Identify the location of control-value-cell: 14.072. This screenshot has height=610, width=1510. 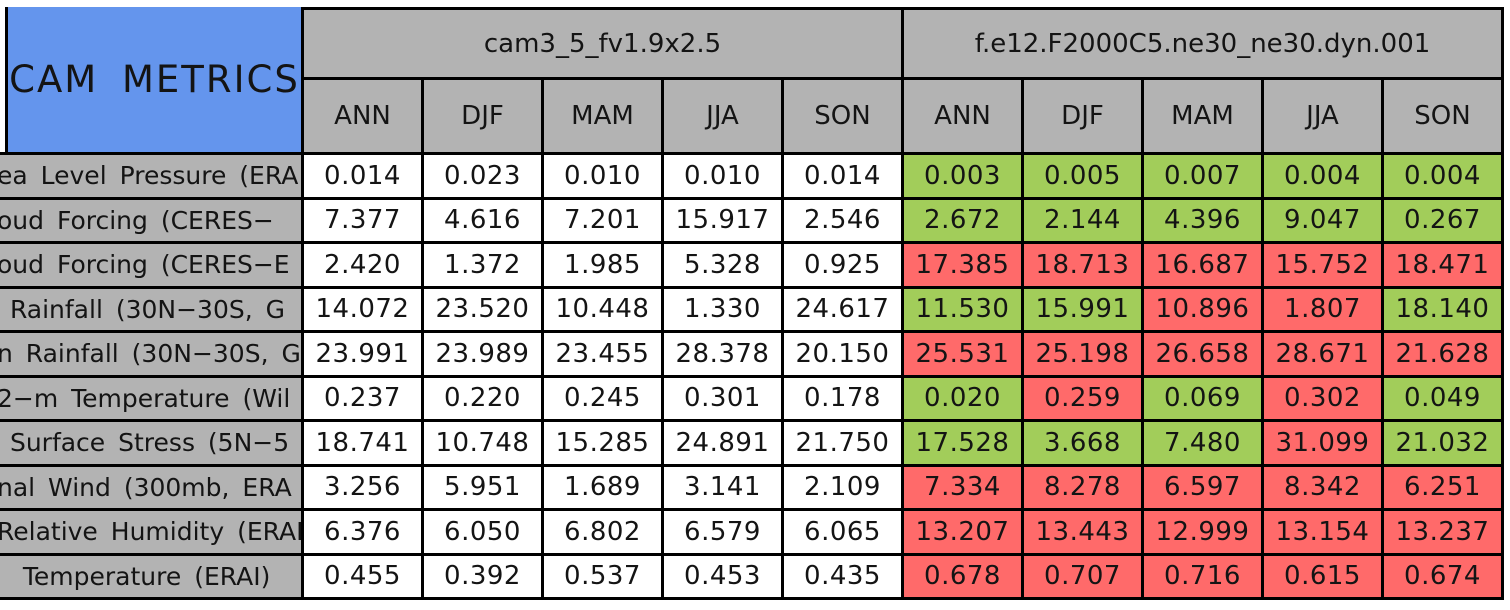
(364, 310).